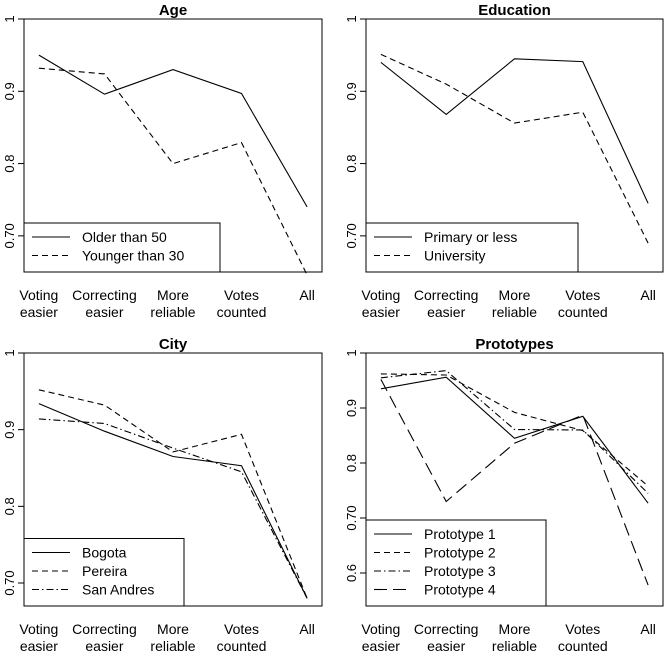 The height and width of the screenshot is (666, 664). I want to click on chart-title: Age, so click(173, 10).